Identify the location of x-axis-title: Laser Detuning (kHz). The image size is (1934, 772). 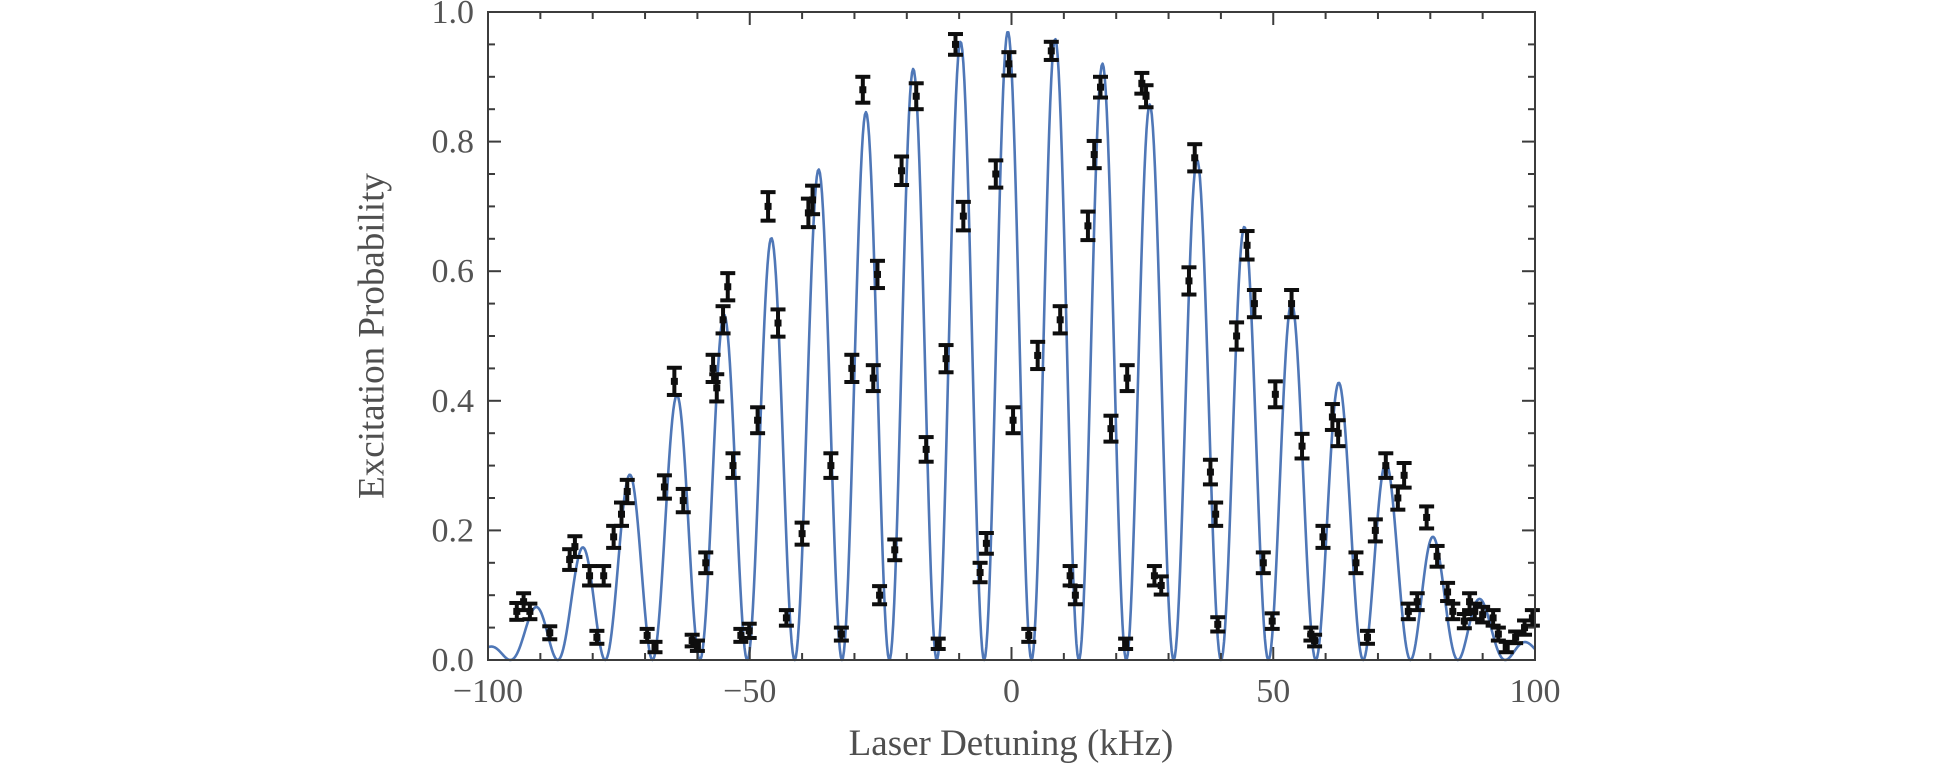
(1011, 743).